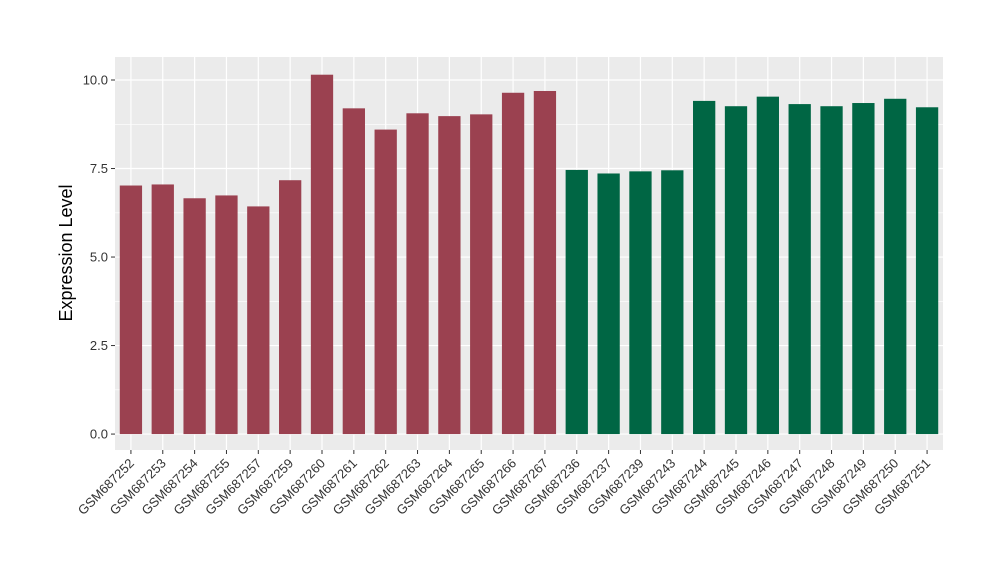  I want to click on bar-GSM687266, so click(513, 263).